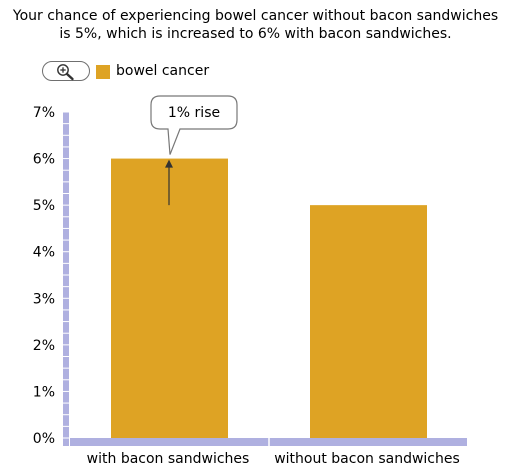 This screenshot has height=475, width=511. I want to click on callout-bubble, so click(194, 125).